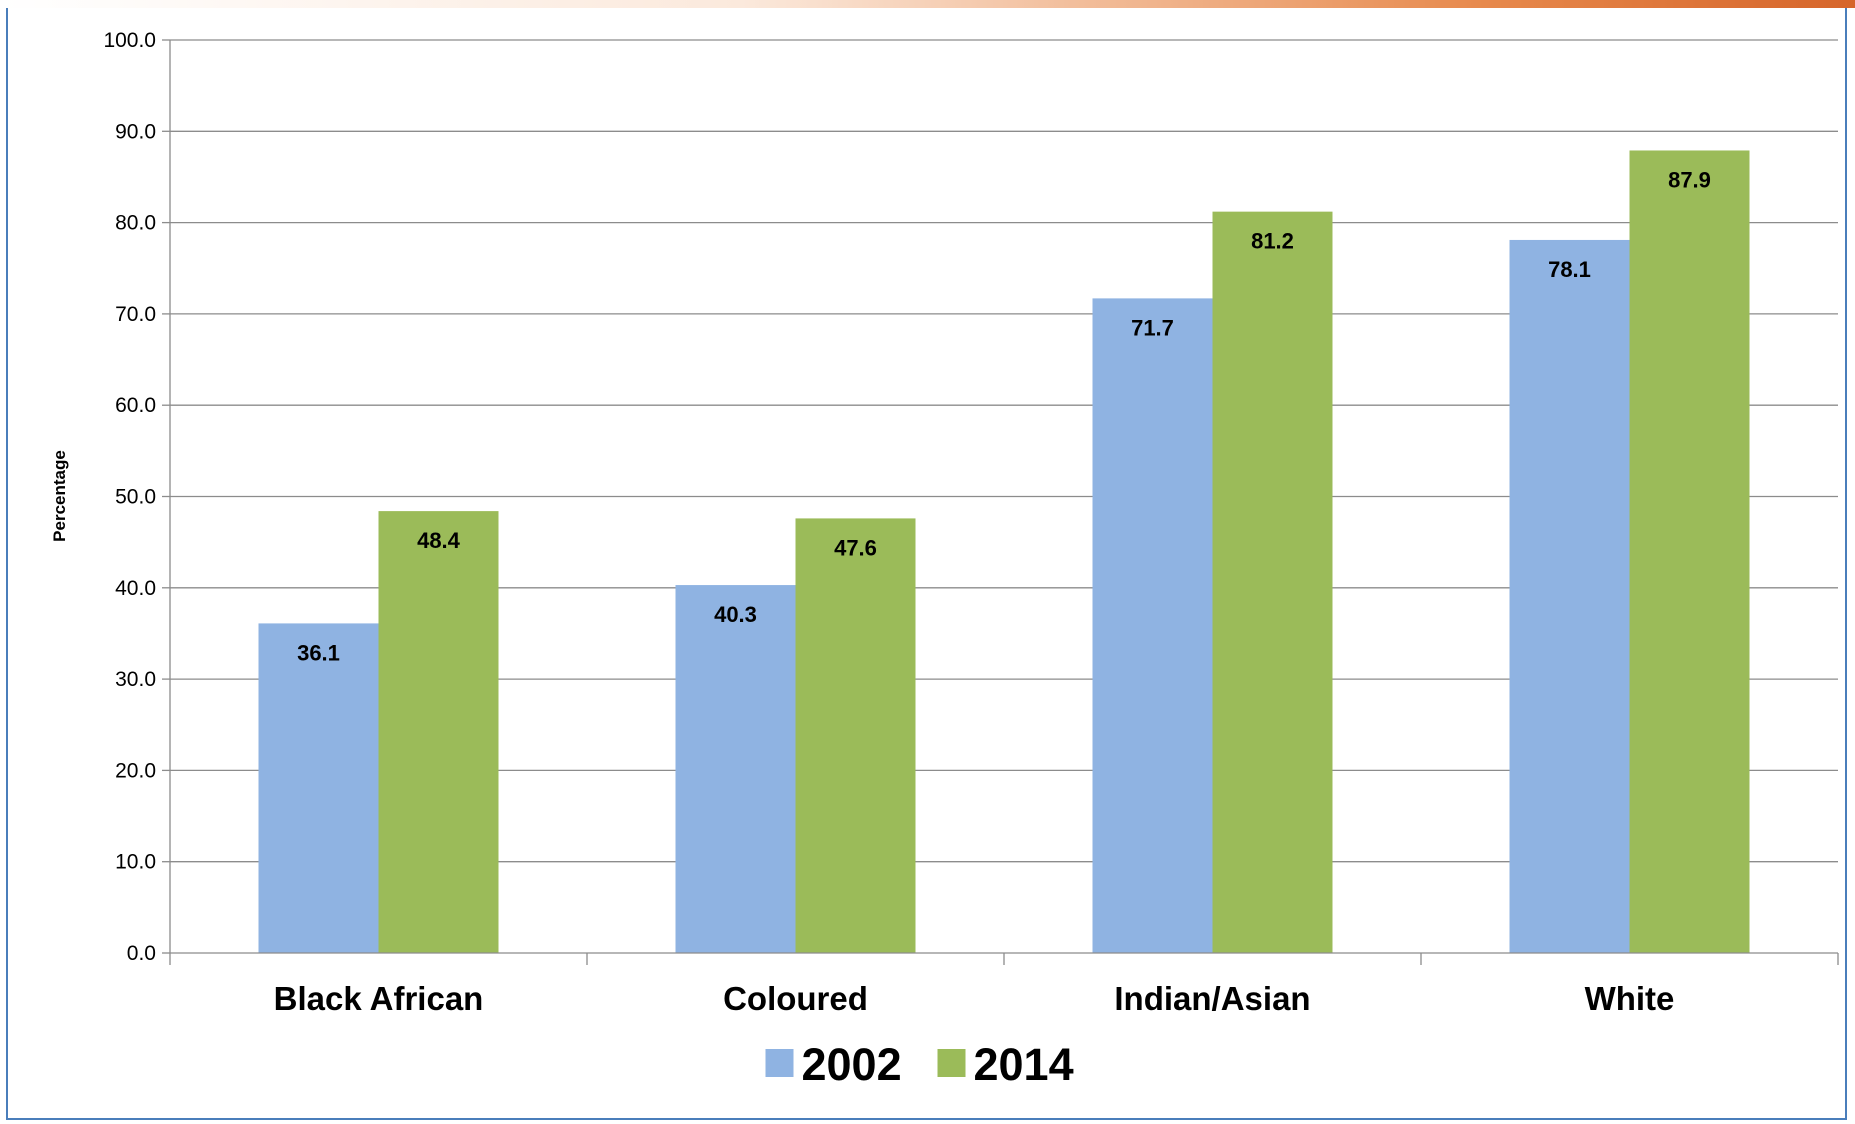  Describe the element at coordinates (135, 770) in the screenshot. I see `y-tick-label: 20.0` at that location.